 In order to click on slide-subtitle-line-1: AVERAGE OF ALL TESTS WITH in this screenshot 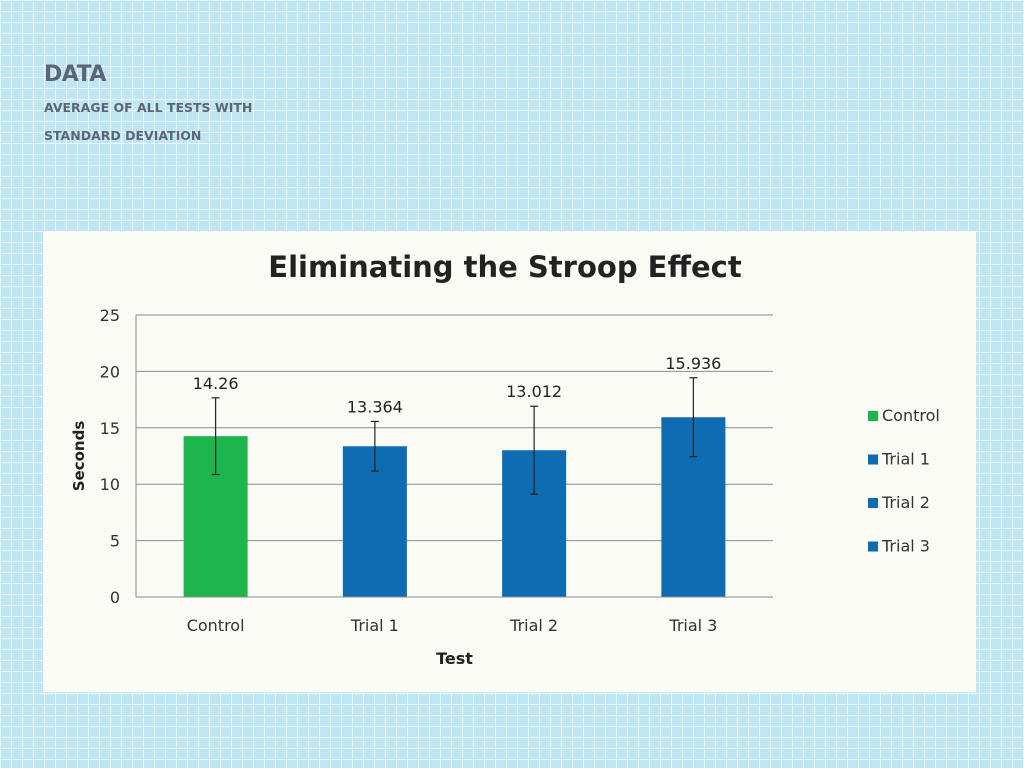, I will do `click(148, 107)`.